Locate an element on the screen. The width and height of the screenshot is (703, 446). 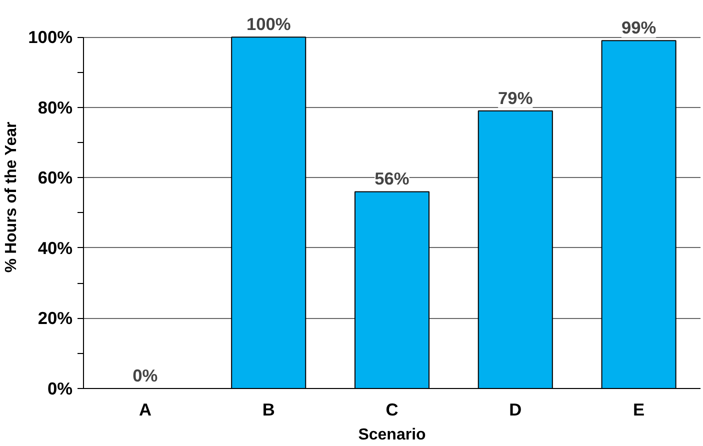
x-tick-label: A is located at coordinates (145, 410).